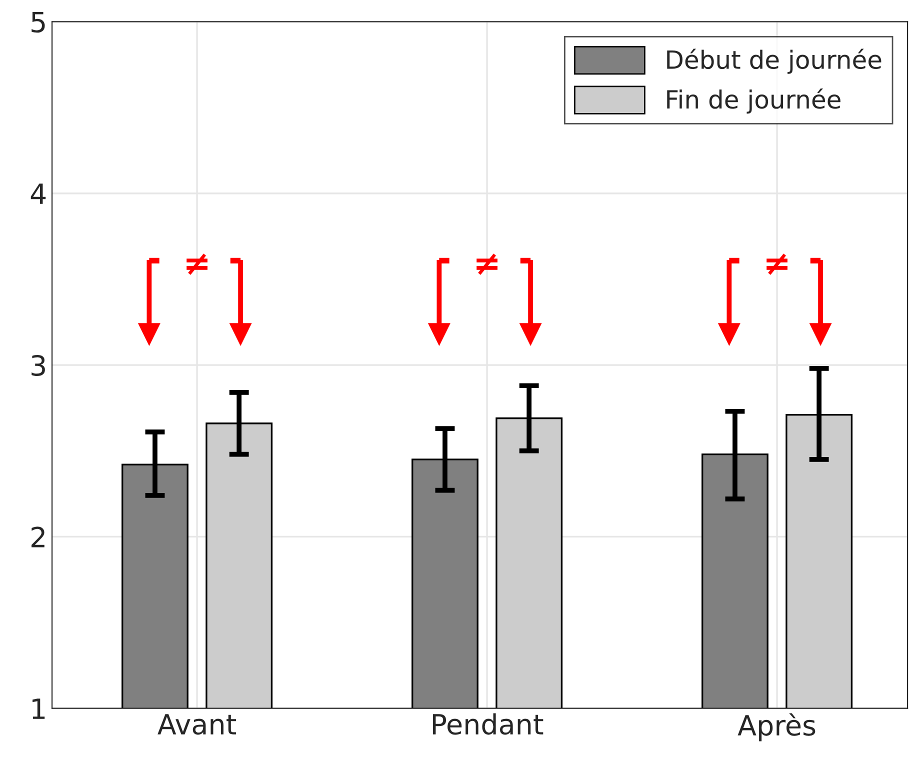 The image size is (913, 775). What do you see at coordinates (197, 724) in the screenshot?
I see `x-tick-label: Avant` at bounding box center [197, 724].